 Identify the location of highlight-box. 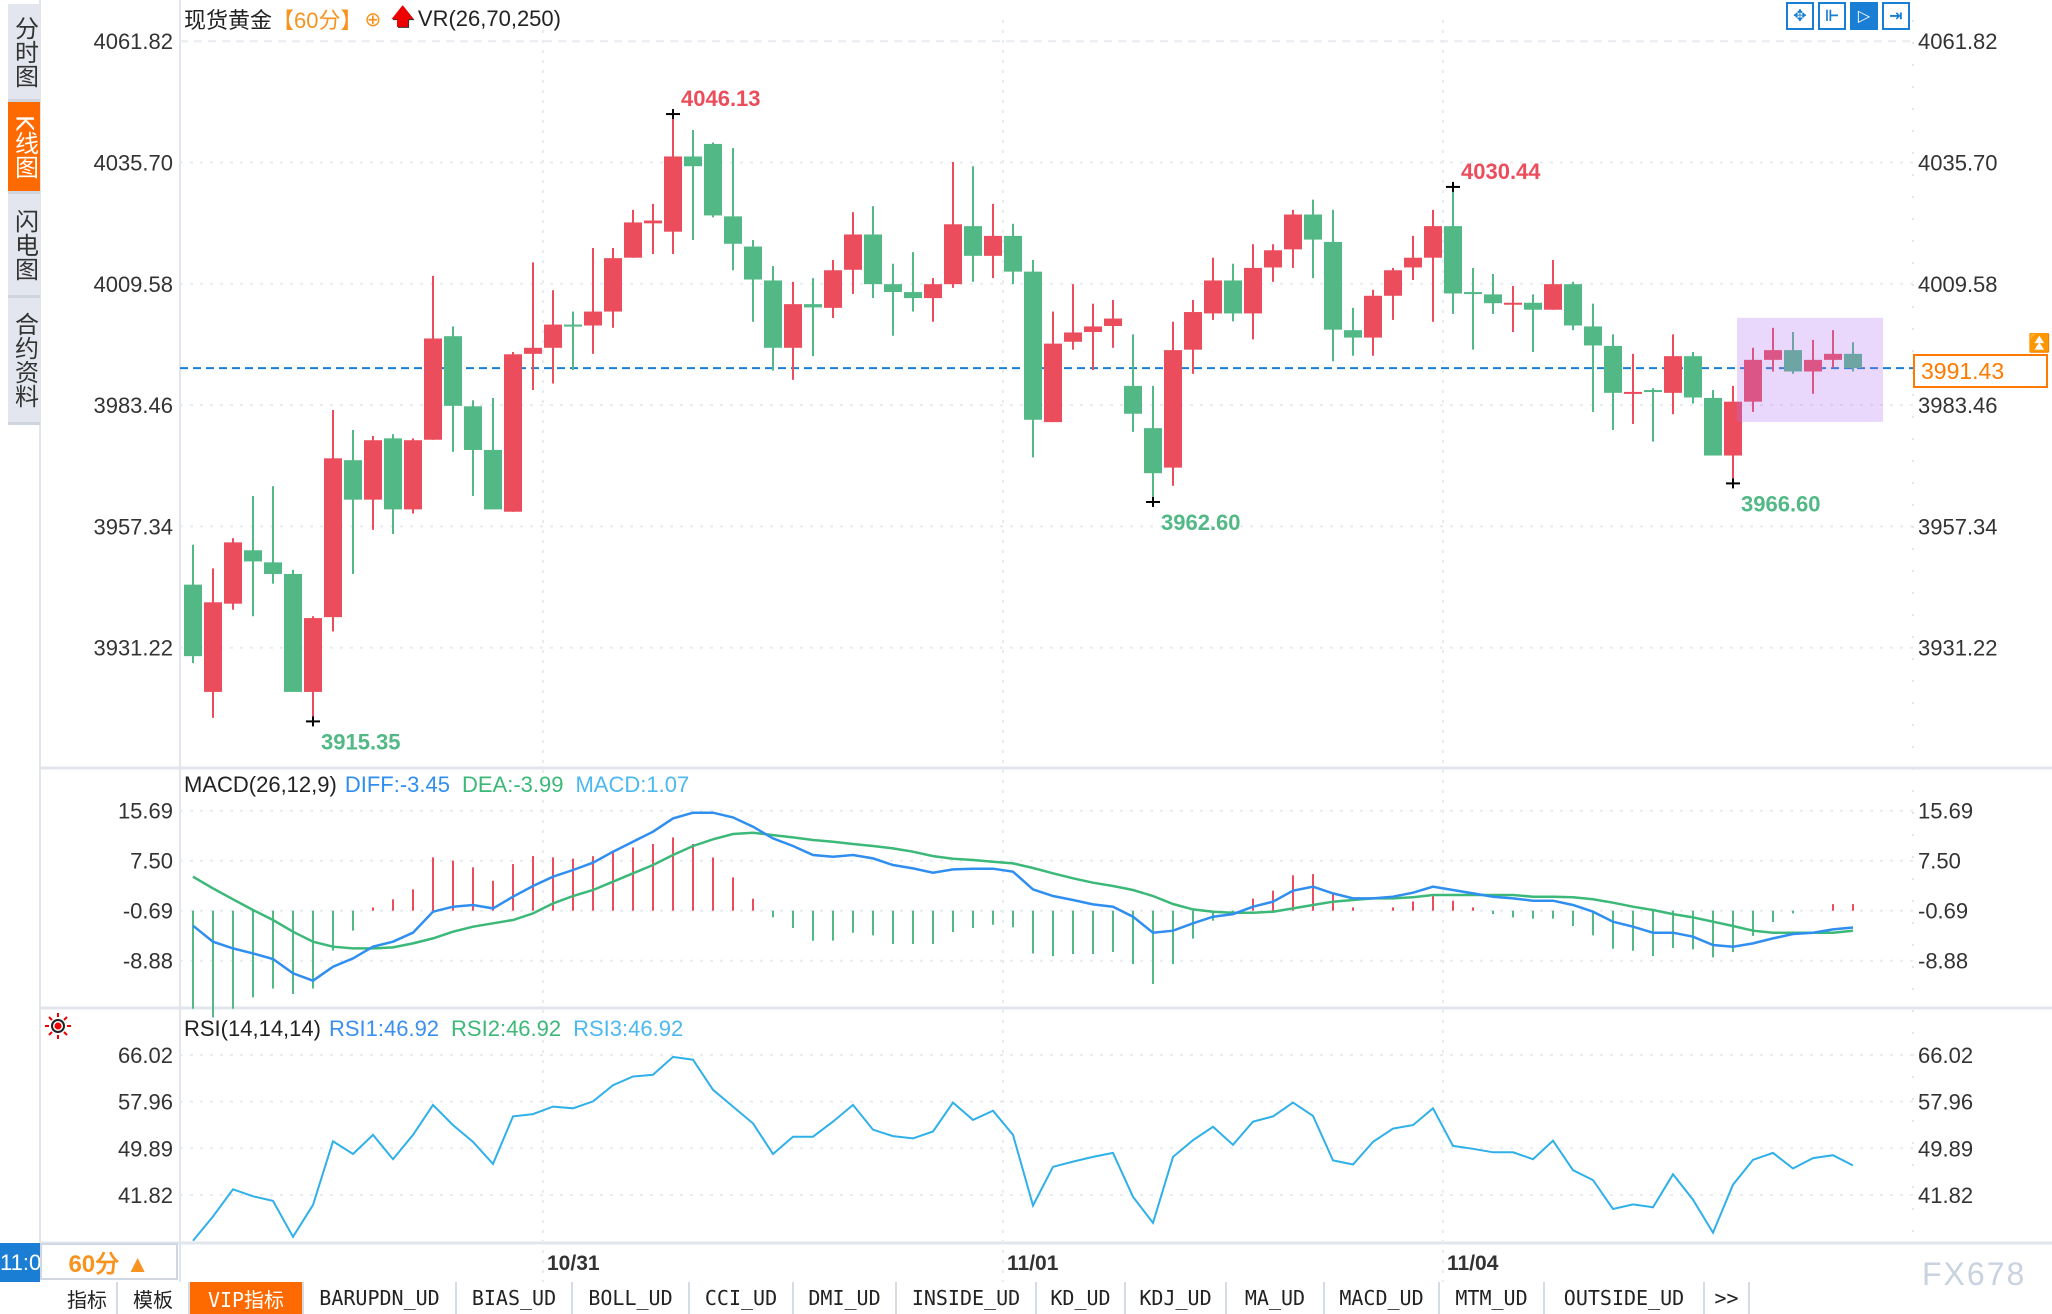
(1810, 369).